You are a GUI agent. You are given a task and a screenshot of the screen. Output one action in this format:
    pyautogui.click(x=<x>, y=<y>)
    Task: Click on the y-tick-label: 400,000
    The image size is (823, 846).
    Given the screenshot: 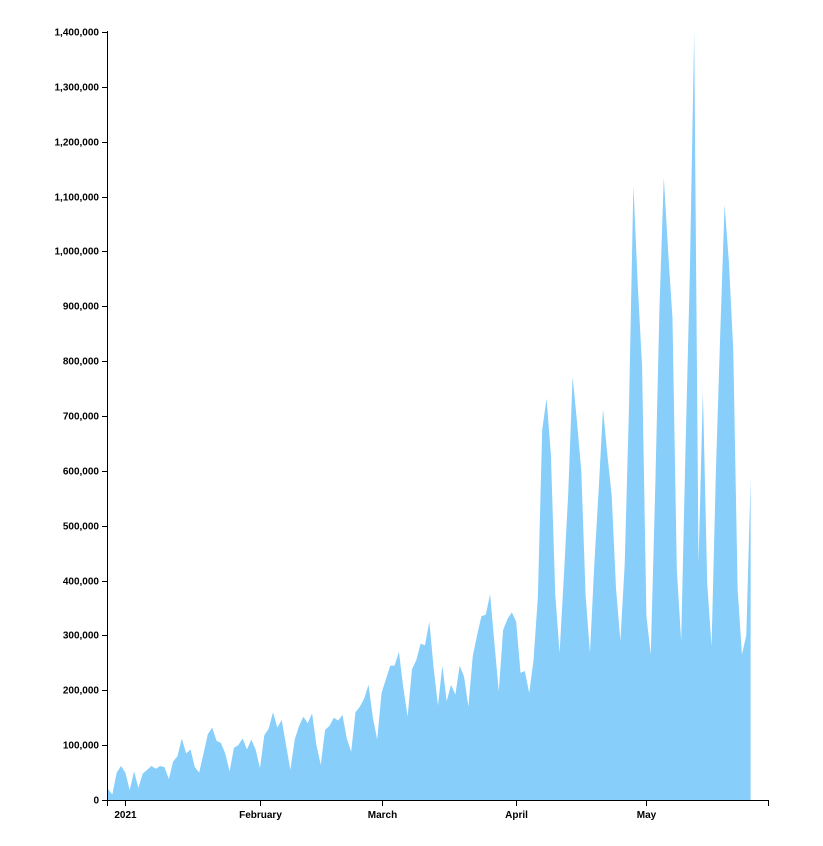 What is the action you would take?
    pyautogui.click(x=81, y=582)
    